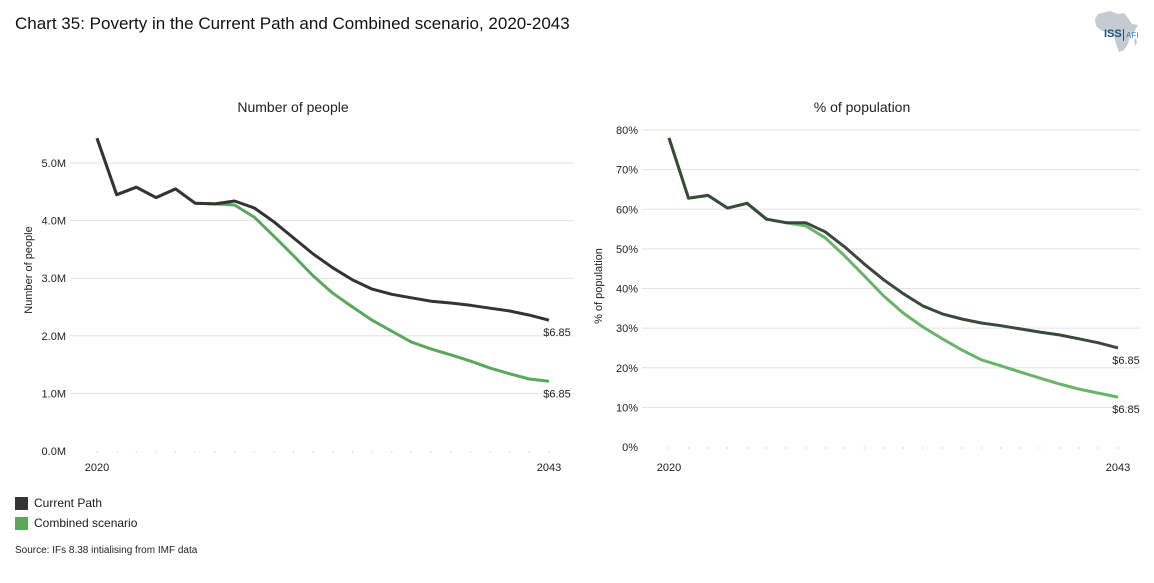 The image size is (1154, 583). What do you see at coordinates (54, 164) in the screenshot?
I see `y-tick-label: 5.0M` at bounding box center [54, 164].